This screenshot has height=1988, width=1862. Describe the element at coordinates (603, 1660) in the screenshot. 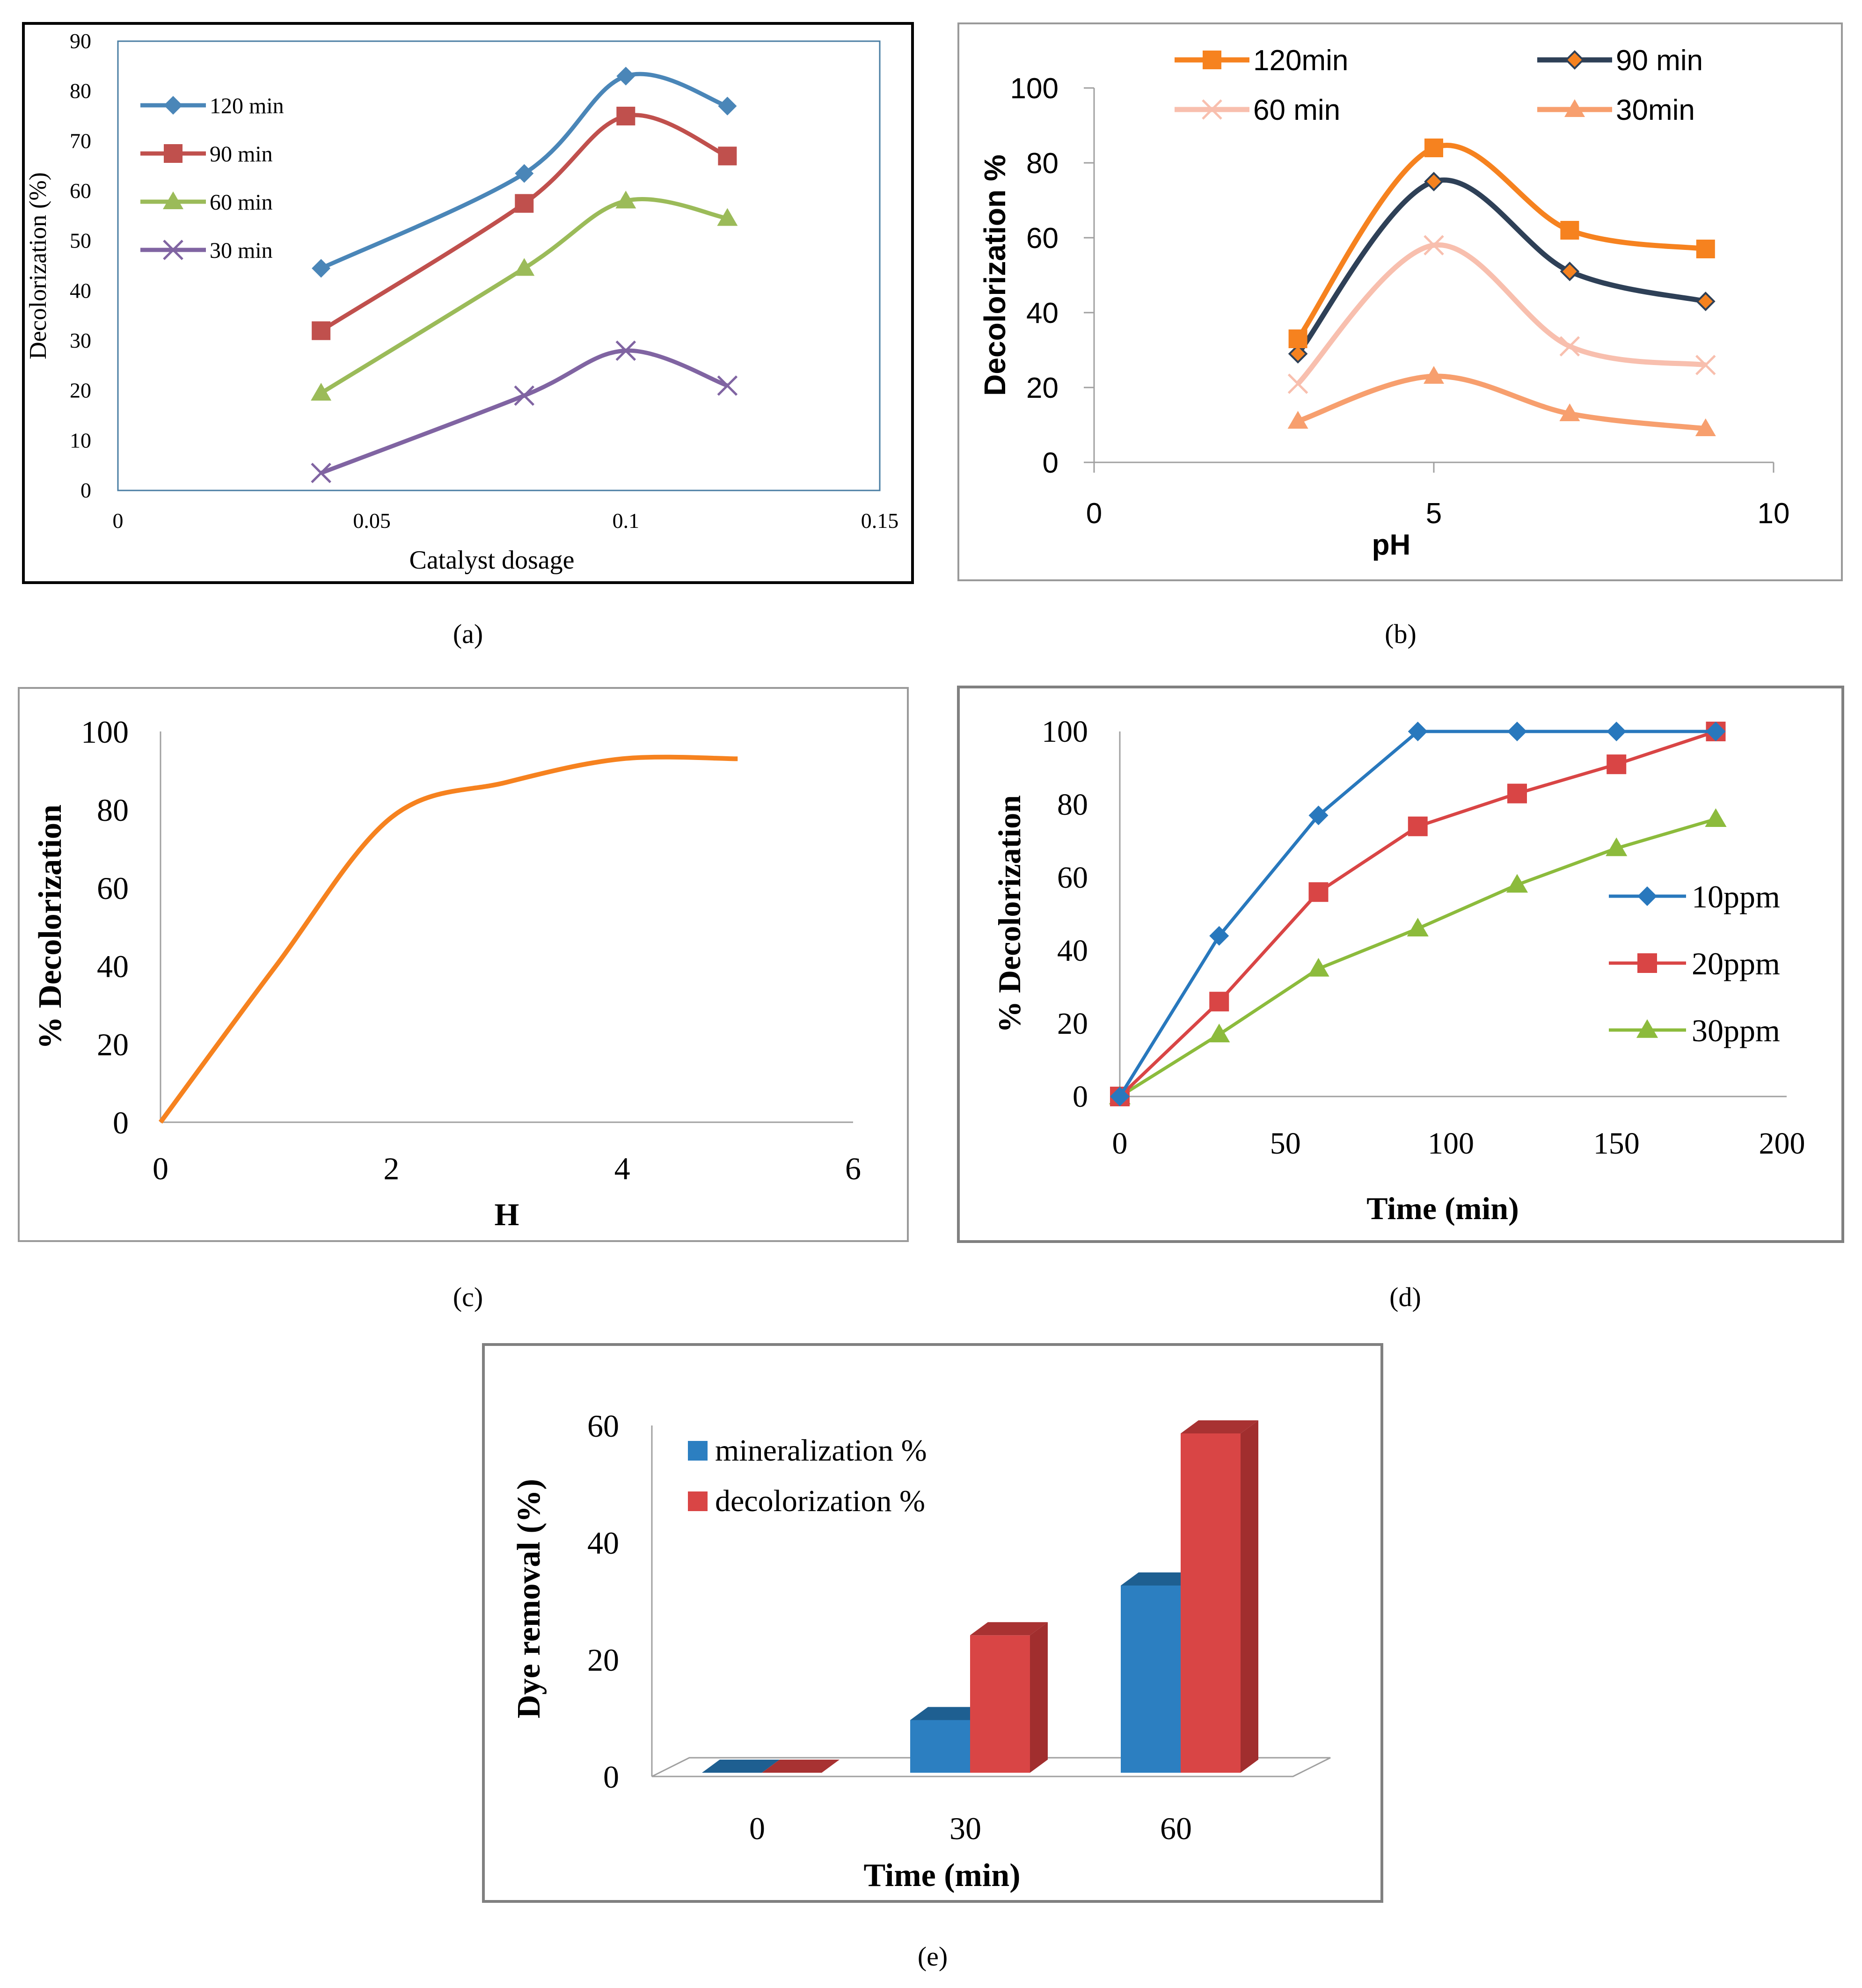

I see `chart-e-y-tick-label: 20` at that location.